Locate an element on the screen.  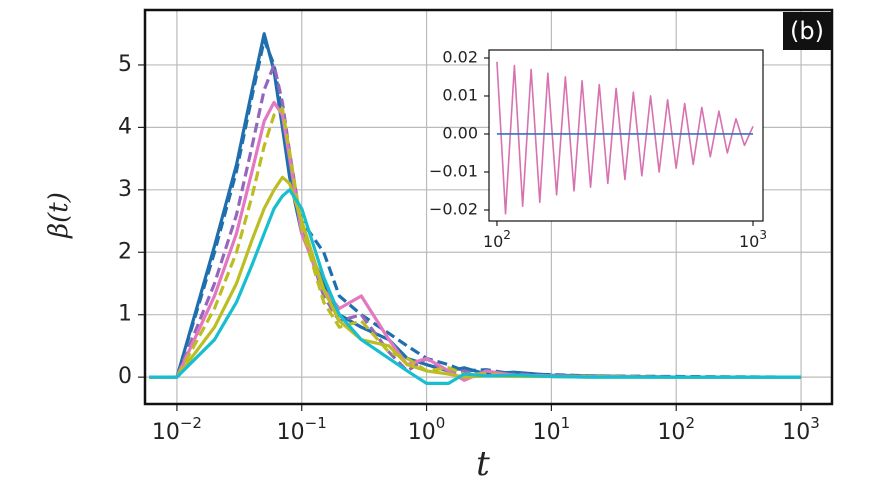
annotation-box is located at coordinates (807, 31).